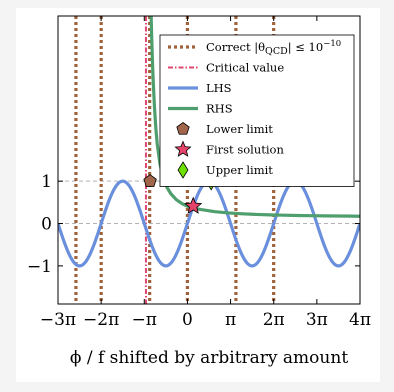  What do you see at coordinates (245, 150) in the screenshot?
I see `legend-label: First solution` at bounding box center [245, 150].